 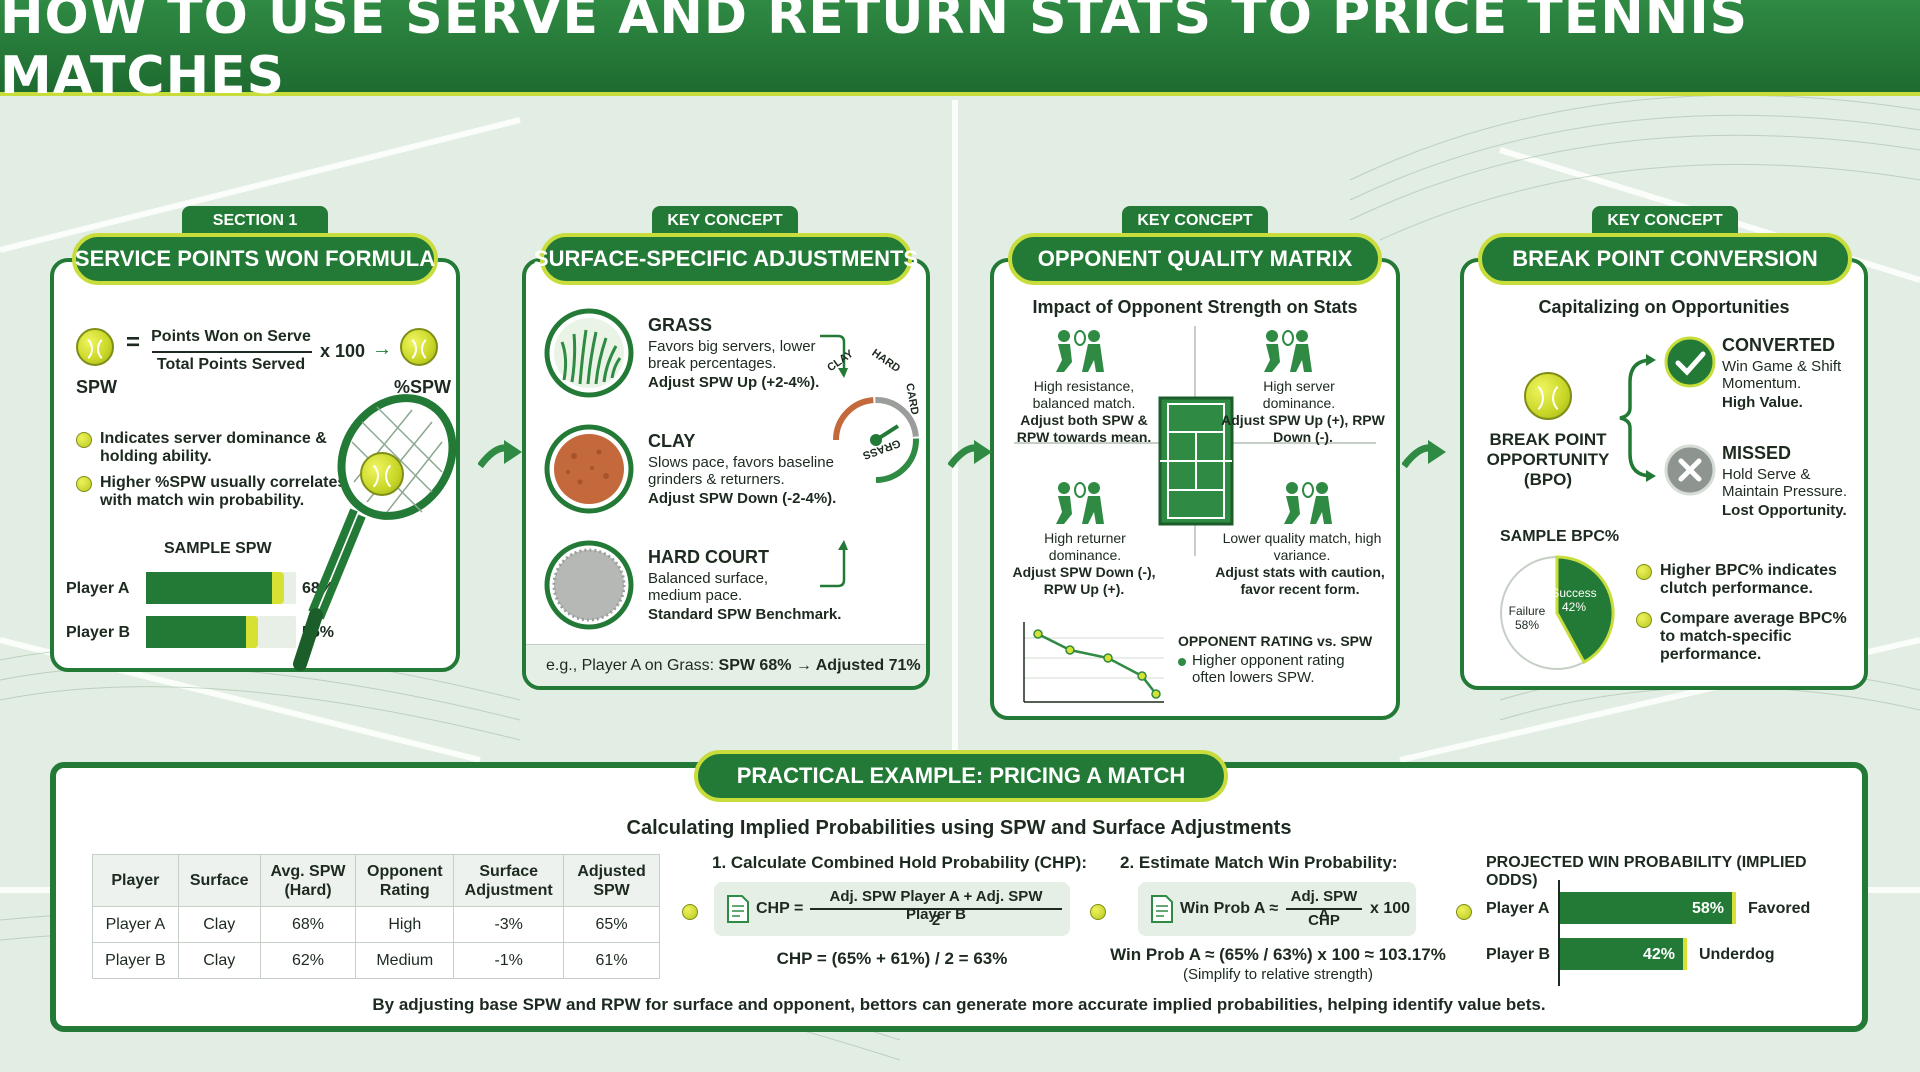 What do you see at coordinates (1518, 908) in the screenshot?
I see `proj-label-player-a: Player A` at bounding box center [1518, 908].